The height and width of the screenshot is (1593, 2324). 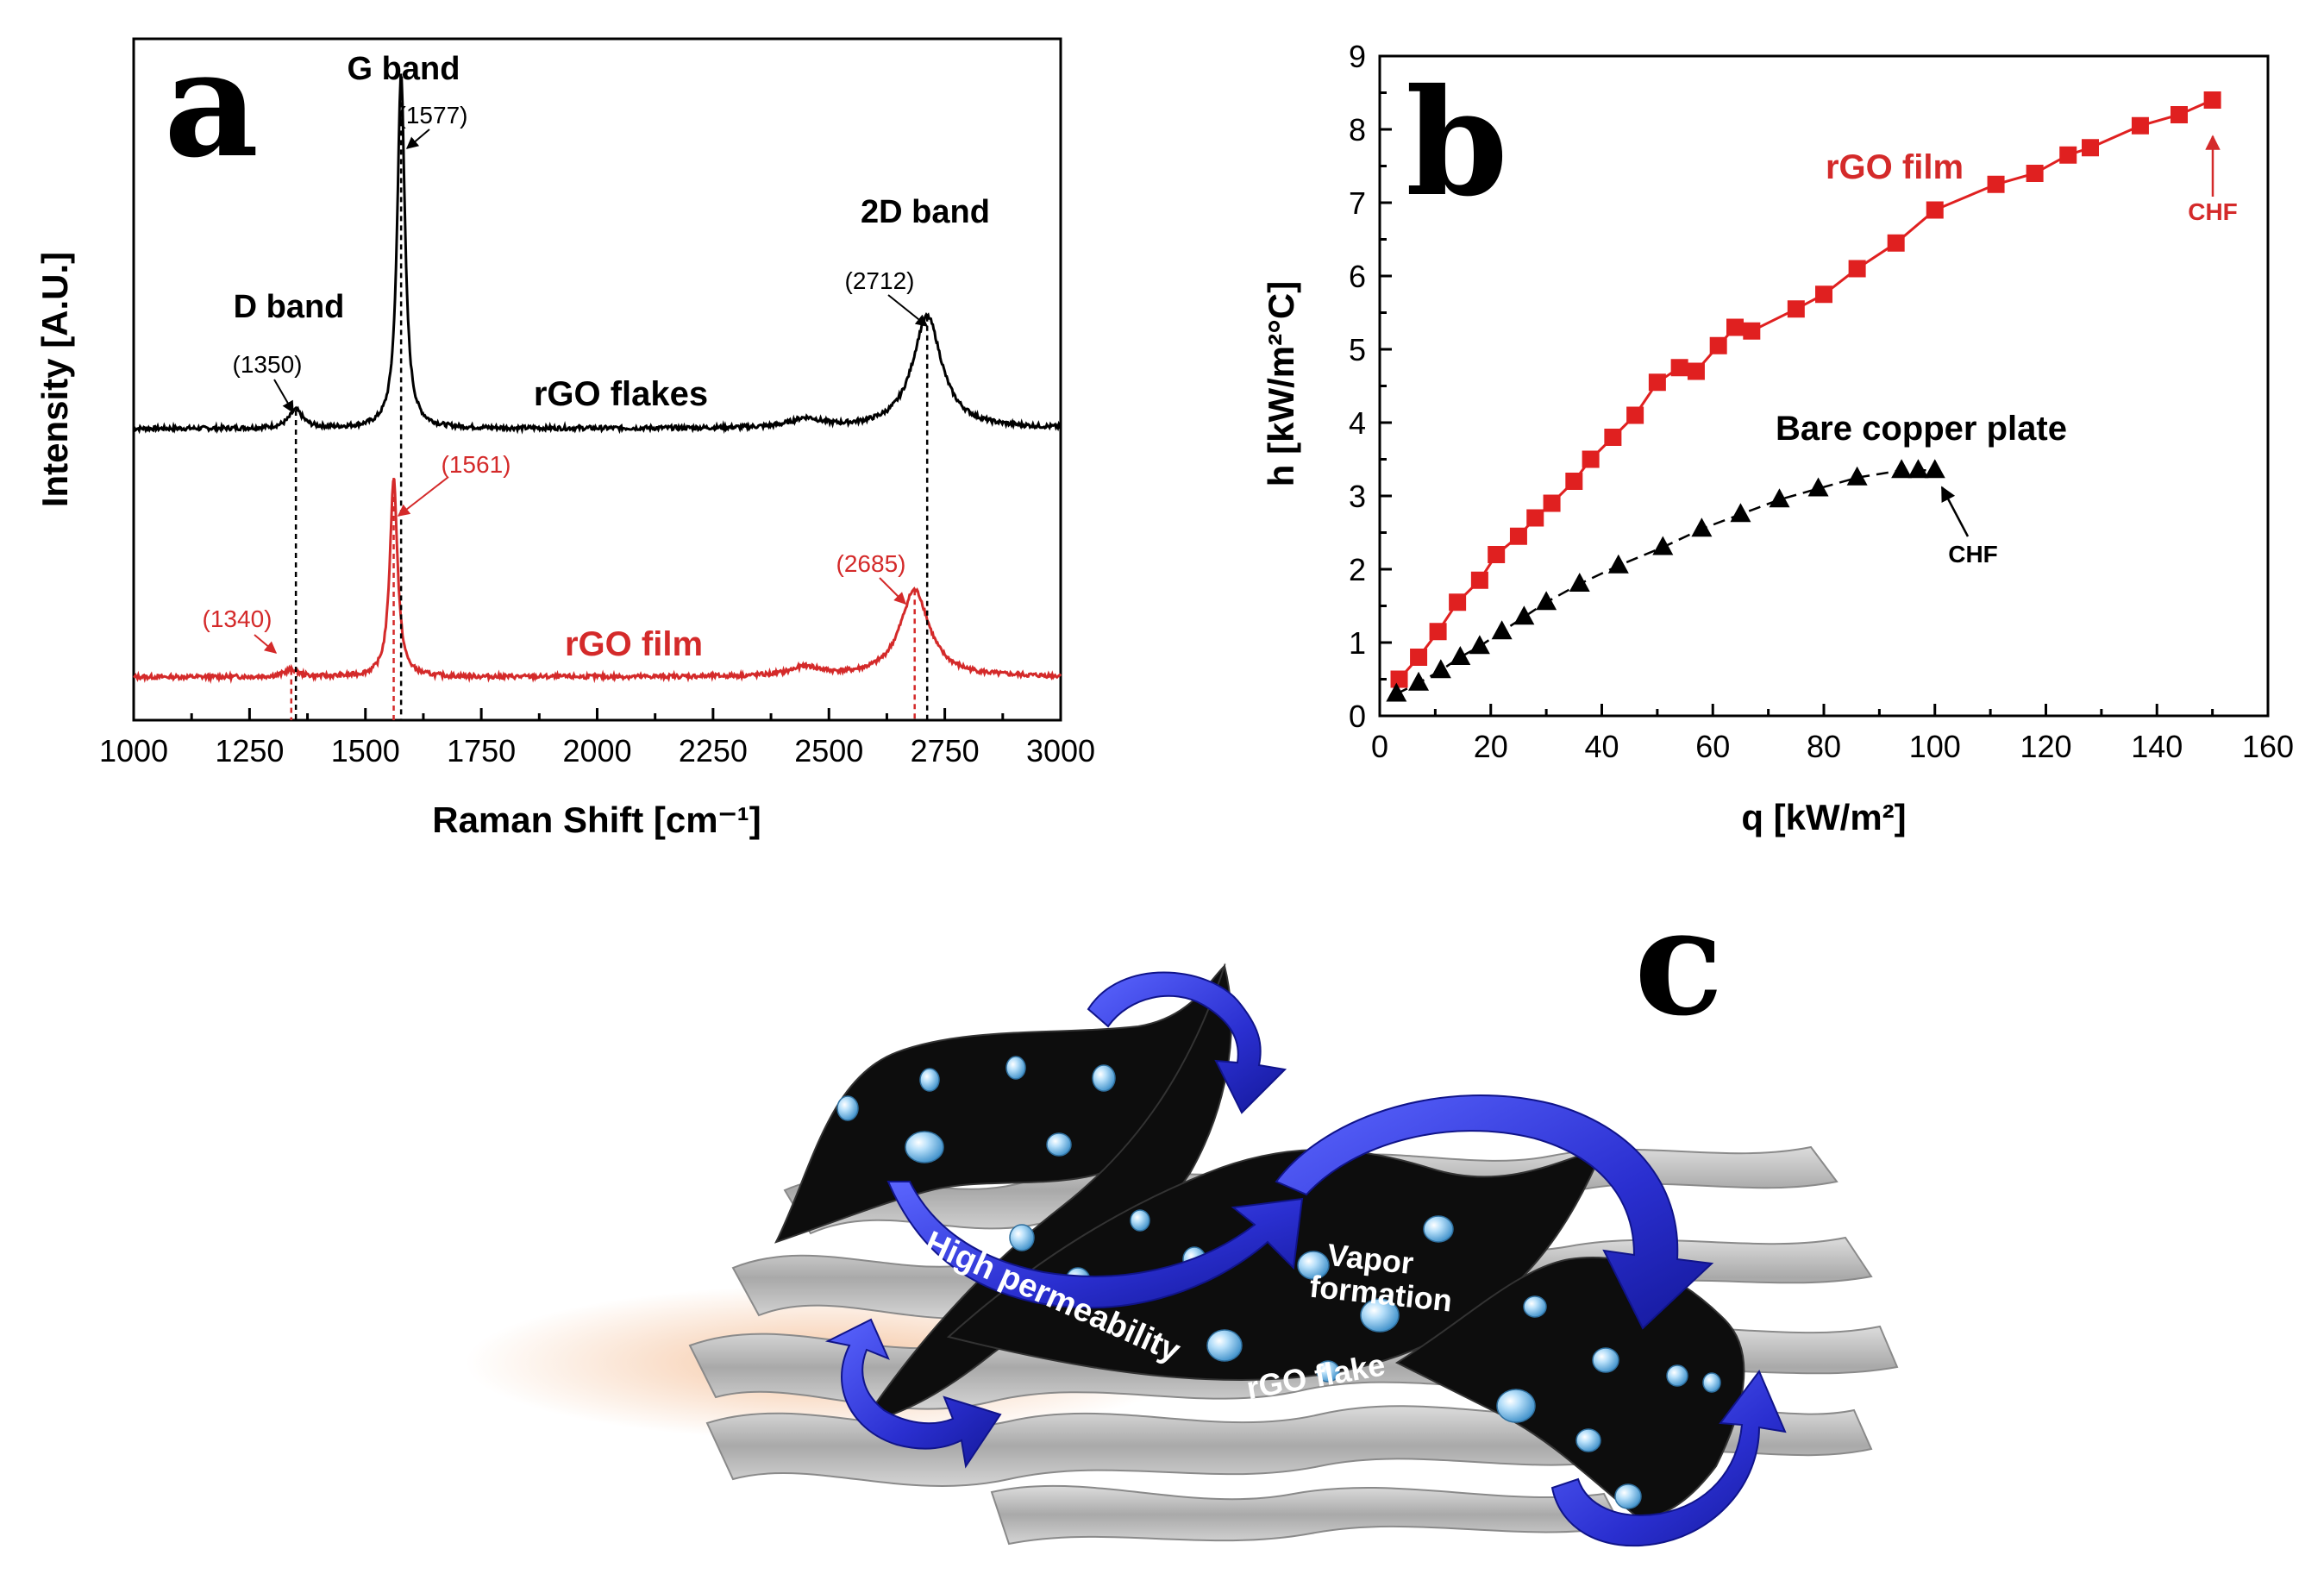 I want to click on x-tick-label: 80, so click(x=1824, y=747).